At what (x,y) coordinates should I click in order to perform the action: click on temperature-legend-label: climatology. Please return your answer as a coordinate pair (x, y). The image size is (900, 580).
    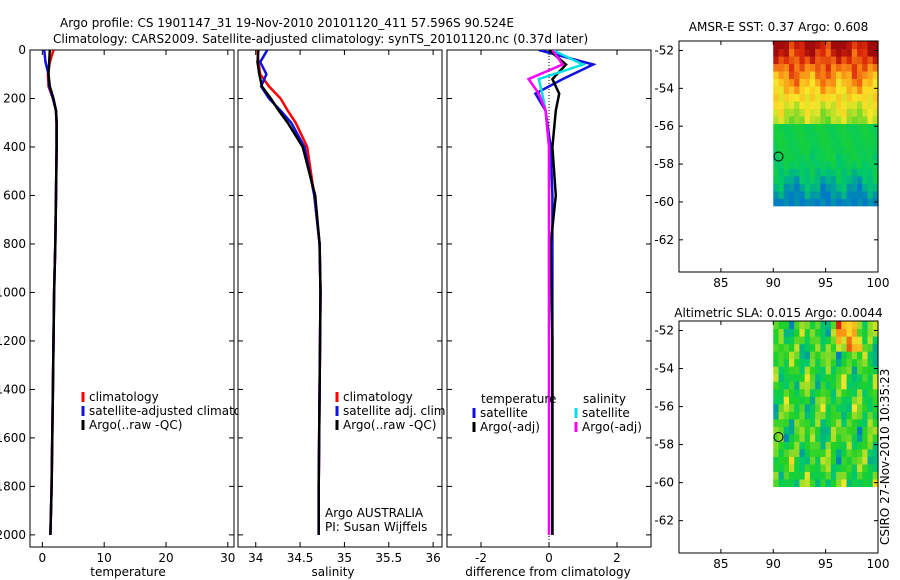
    Looking at the image, I should click on (124, 397).